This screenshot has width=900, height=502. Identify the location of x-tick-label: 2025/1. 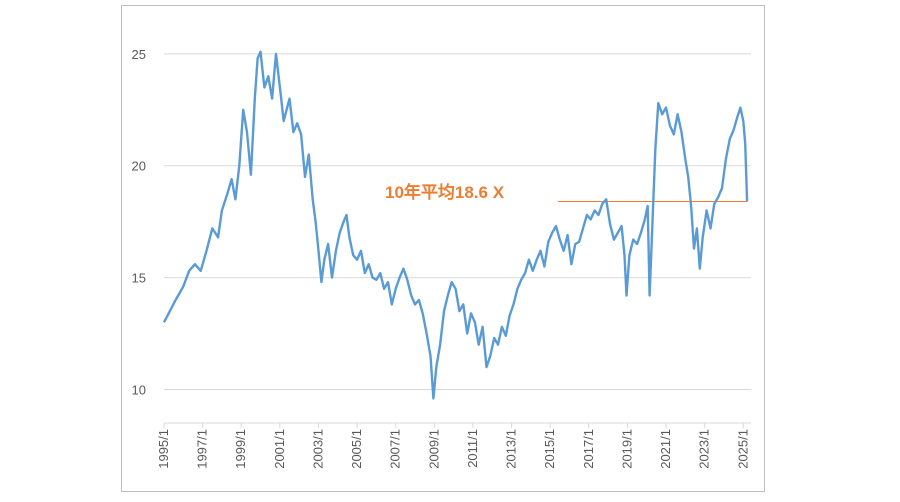
(742, 449).